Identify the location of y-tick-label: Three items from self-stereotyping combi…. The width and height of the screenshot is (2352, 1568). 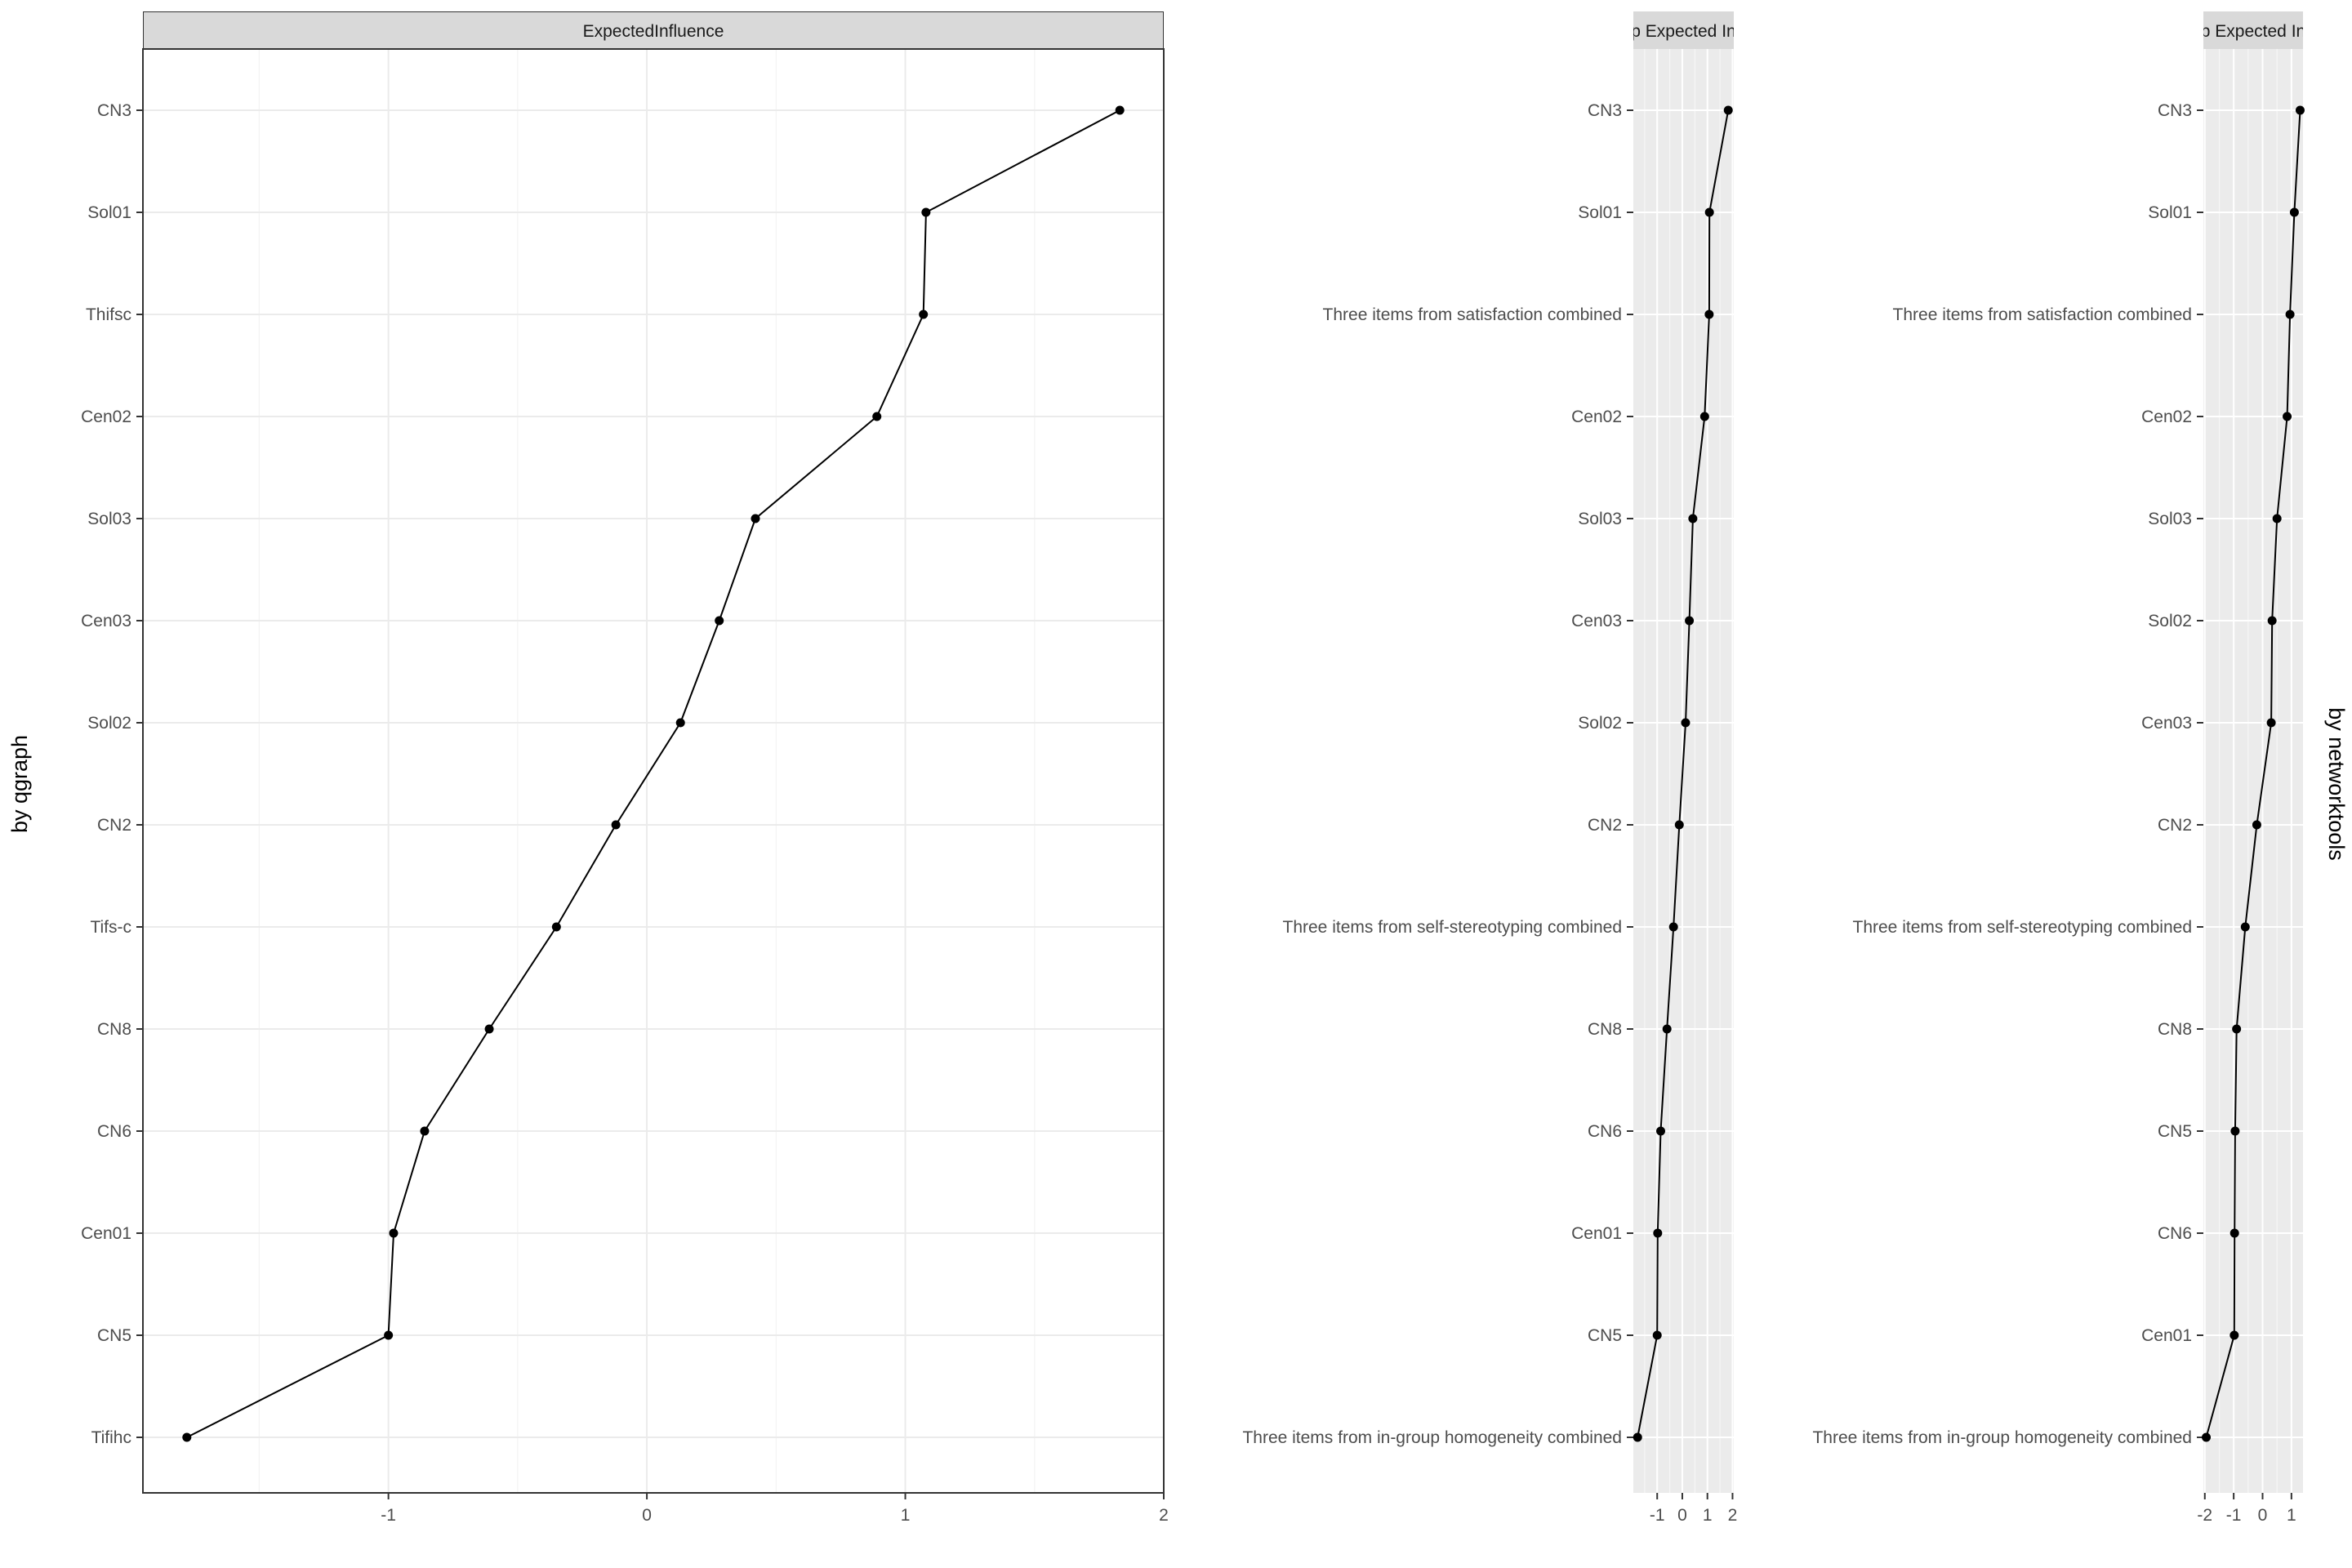
(2023, 927).